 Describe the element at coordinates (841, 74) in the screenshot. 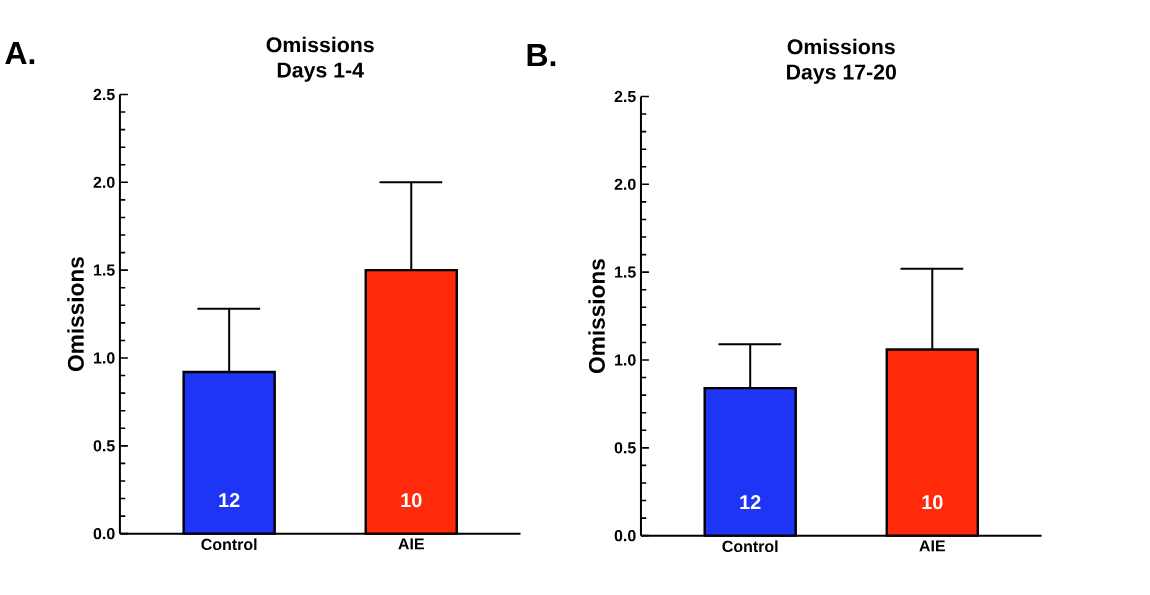

I see `chart-subtitle: Days 17-20` at that location.